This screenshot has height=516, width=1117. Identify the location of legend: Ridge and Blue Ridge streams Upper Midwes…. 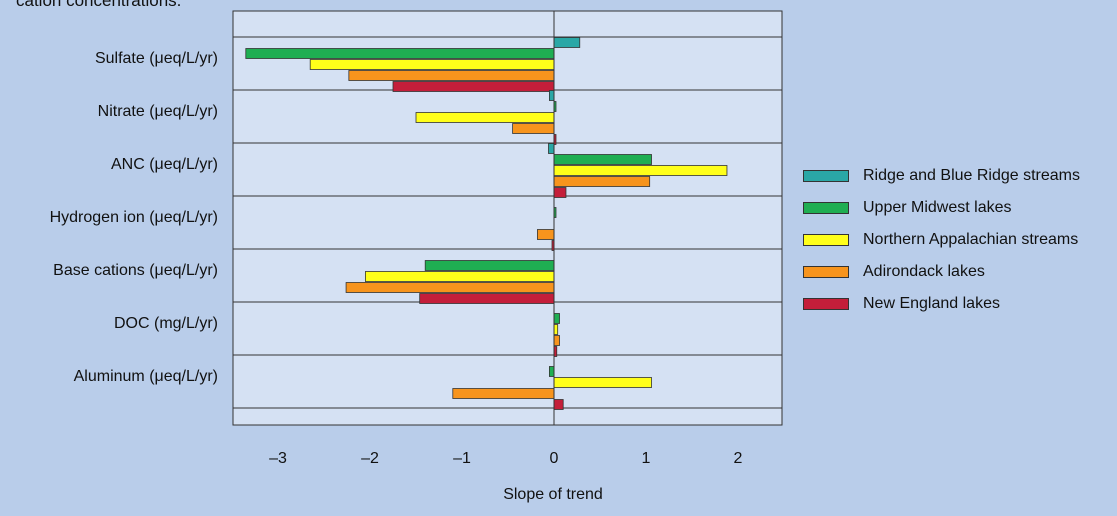
(960, 246).